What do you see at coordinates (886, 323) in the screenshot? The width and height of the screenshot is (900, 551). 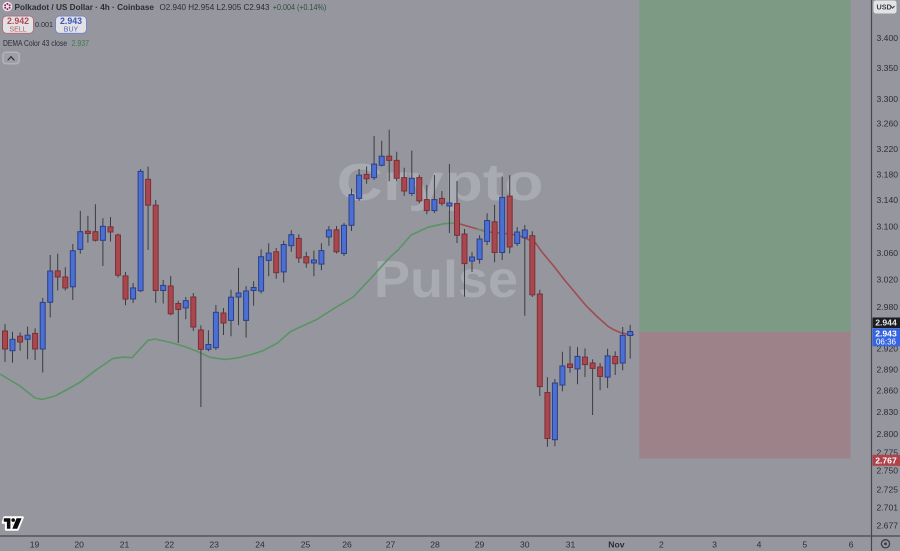 I see `svg-text: 2.944` at bounding box center [886, 323].